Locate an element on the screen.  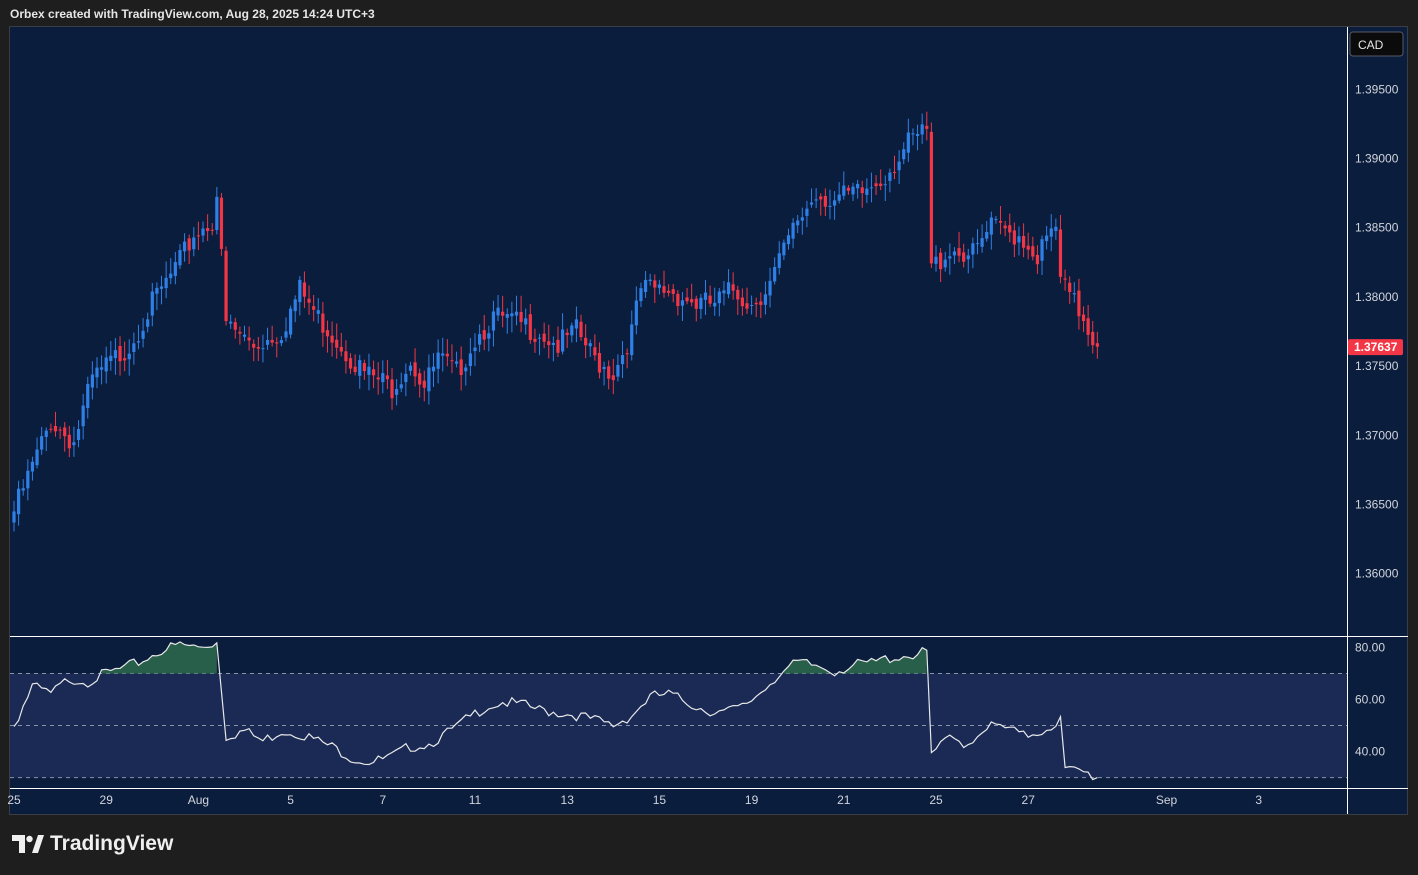
time-tick-label: 7 is located at coordinates (382, 800).